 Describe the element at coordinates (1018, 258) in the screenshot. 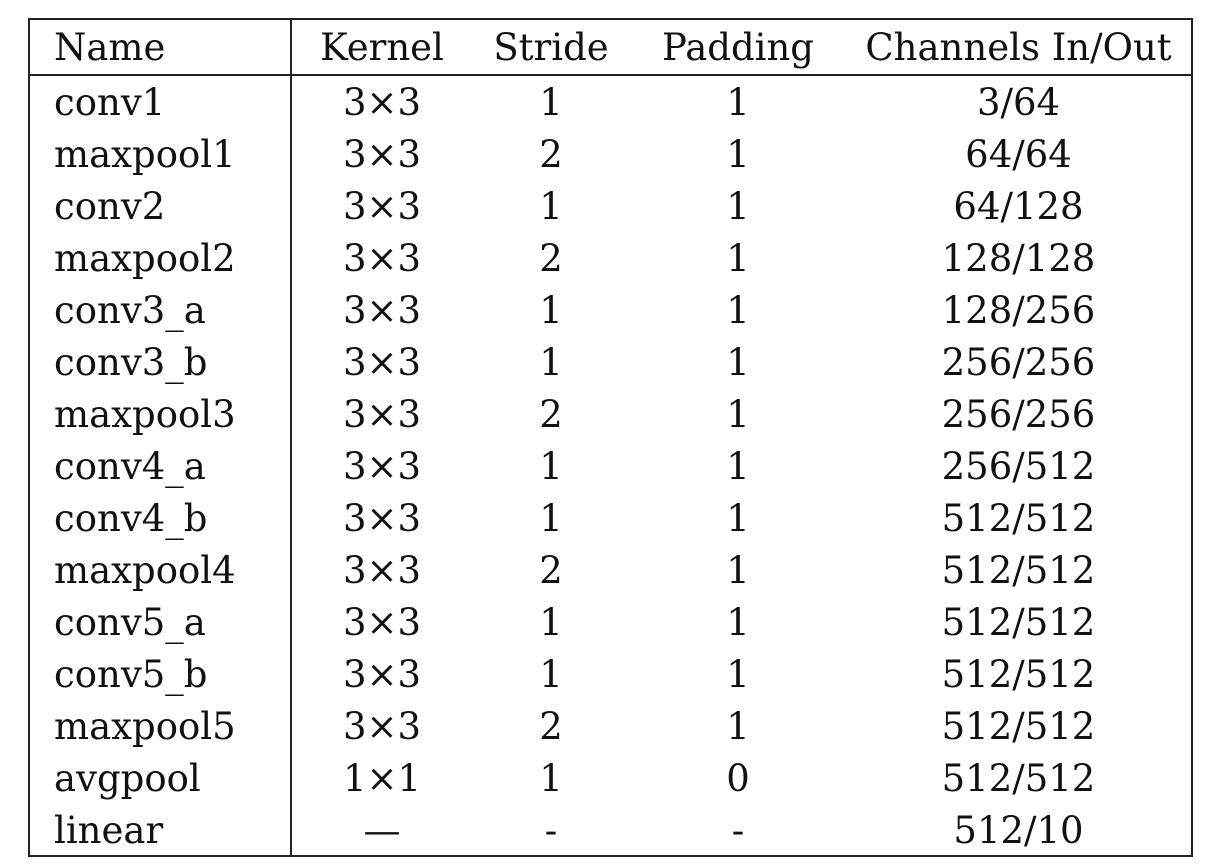

I see `cell-channels: 128/128` at that location.